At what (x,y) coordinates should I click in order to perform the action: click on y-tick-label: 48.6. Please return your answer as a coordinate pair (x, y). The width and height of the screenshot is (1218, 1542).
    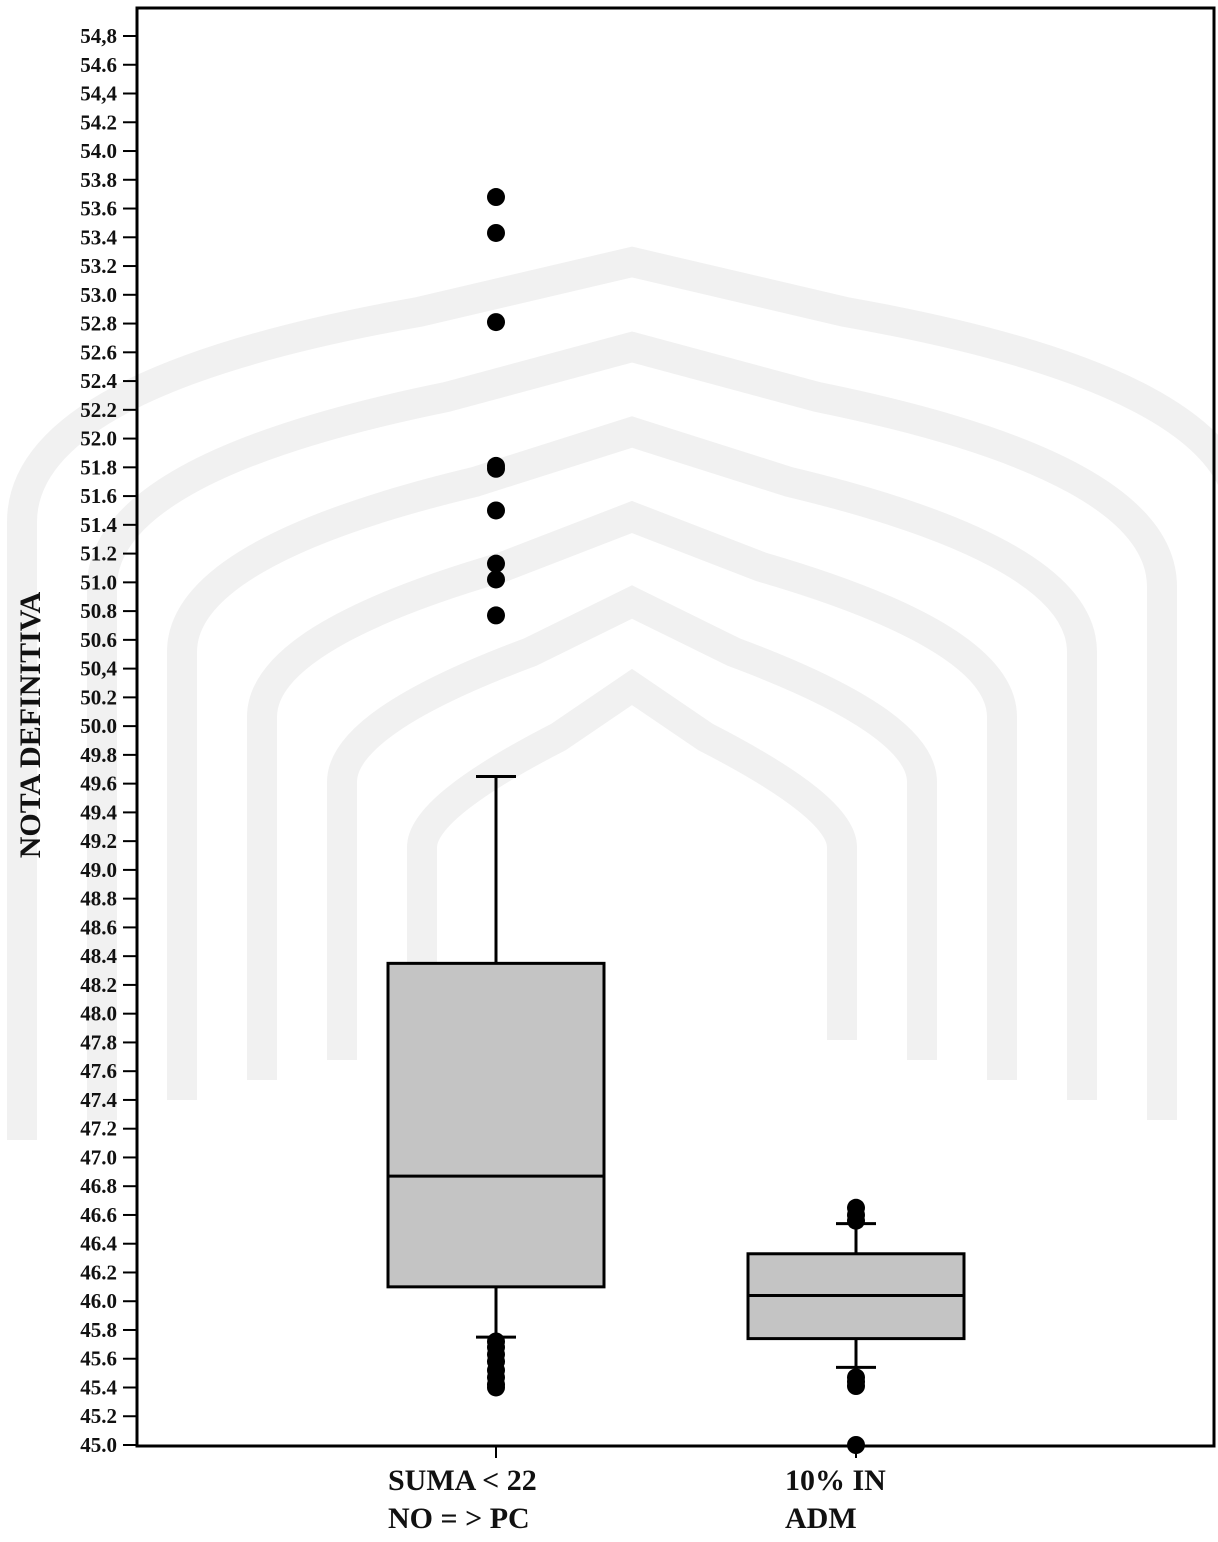
    Looking at the image, I should click on (98, 927).